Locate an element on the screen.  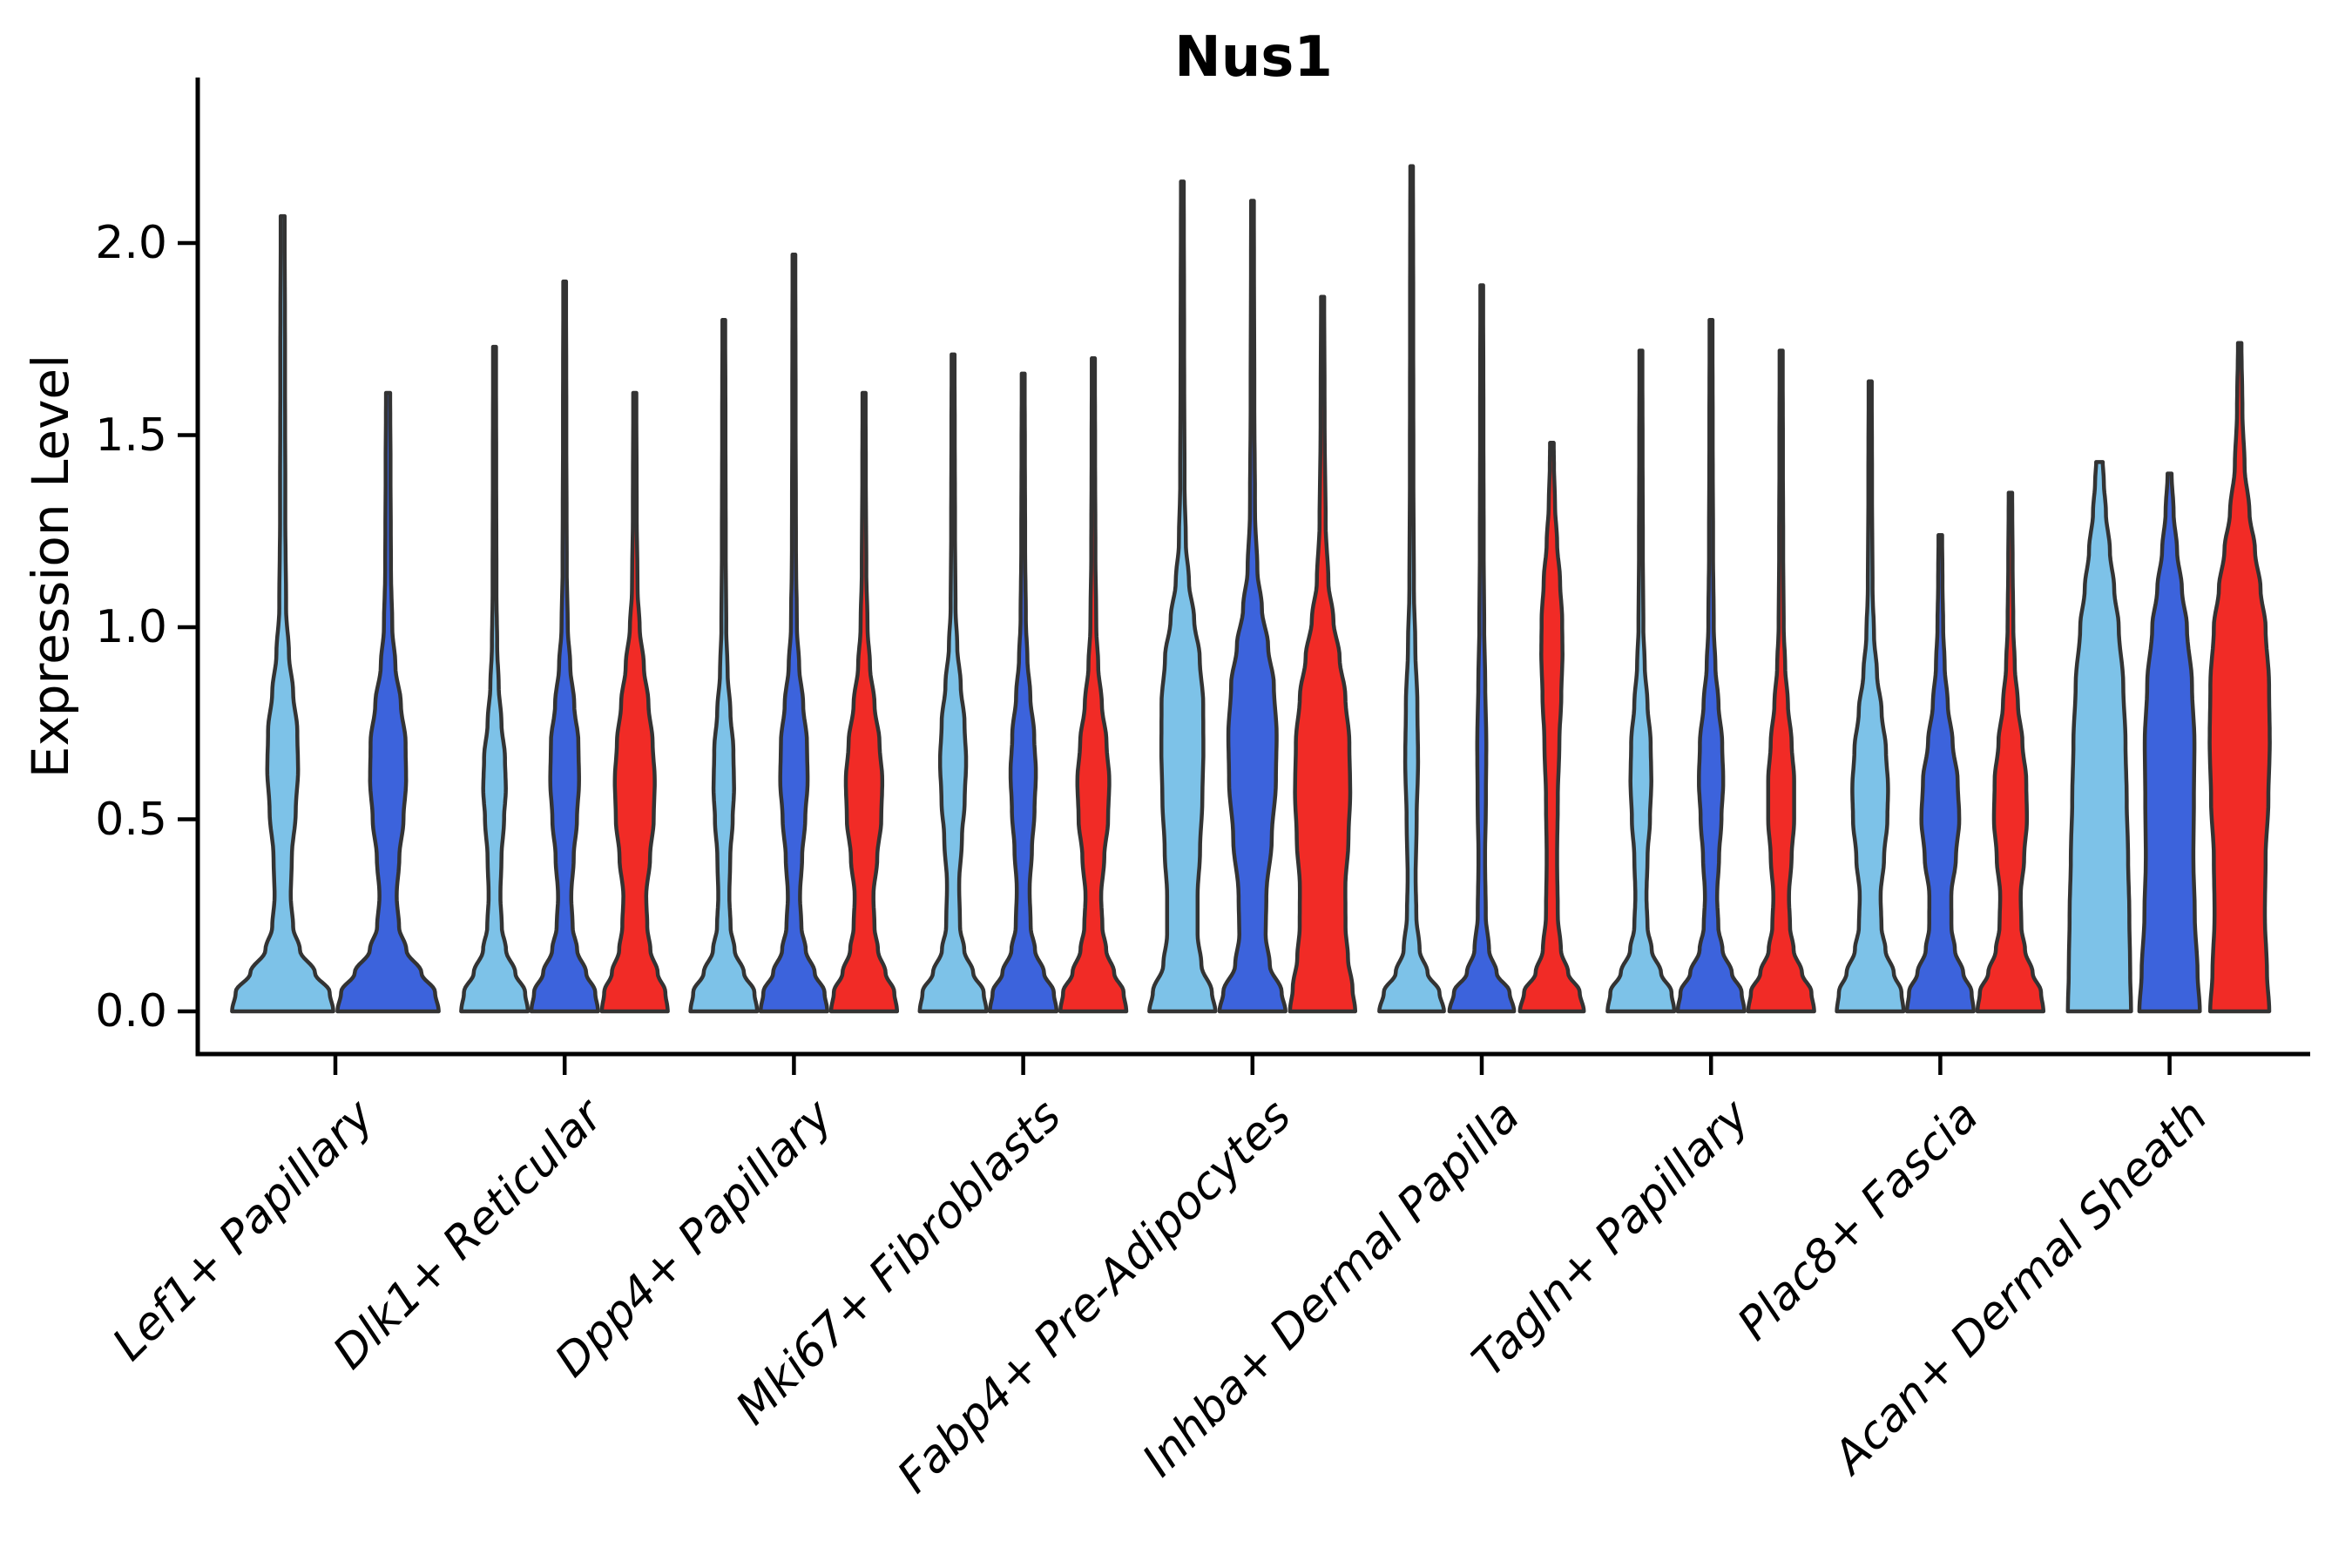
violin-mki67-fibroblasts-red is located at coordinates (1093, 685).